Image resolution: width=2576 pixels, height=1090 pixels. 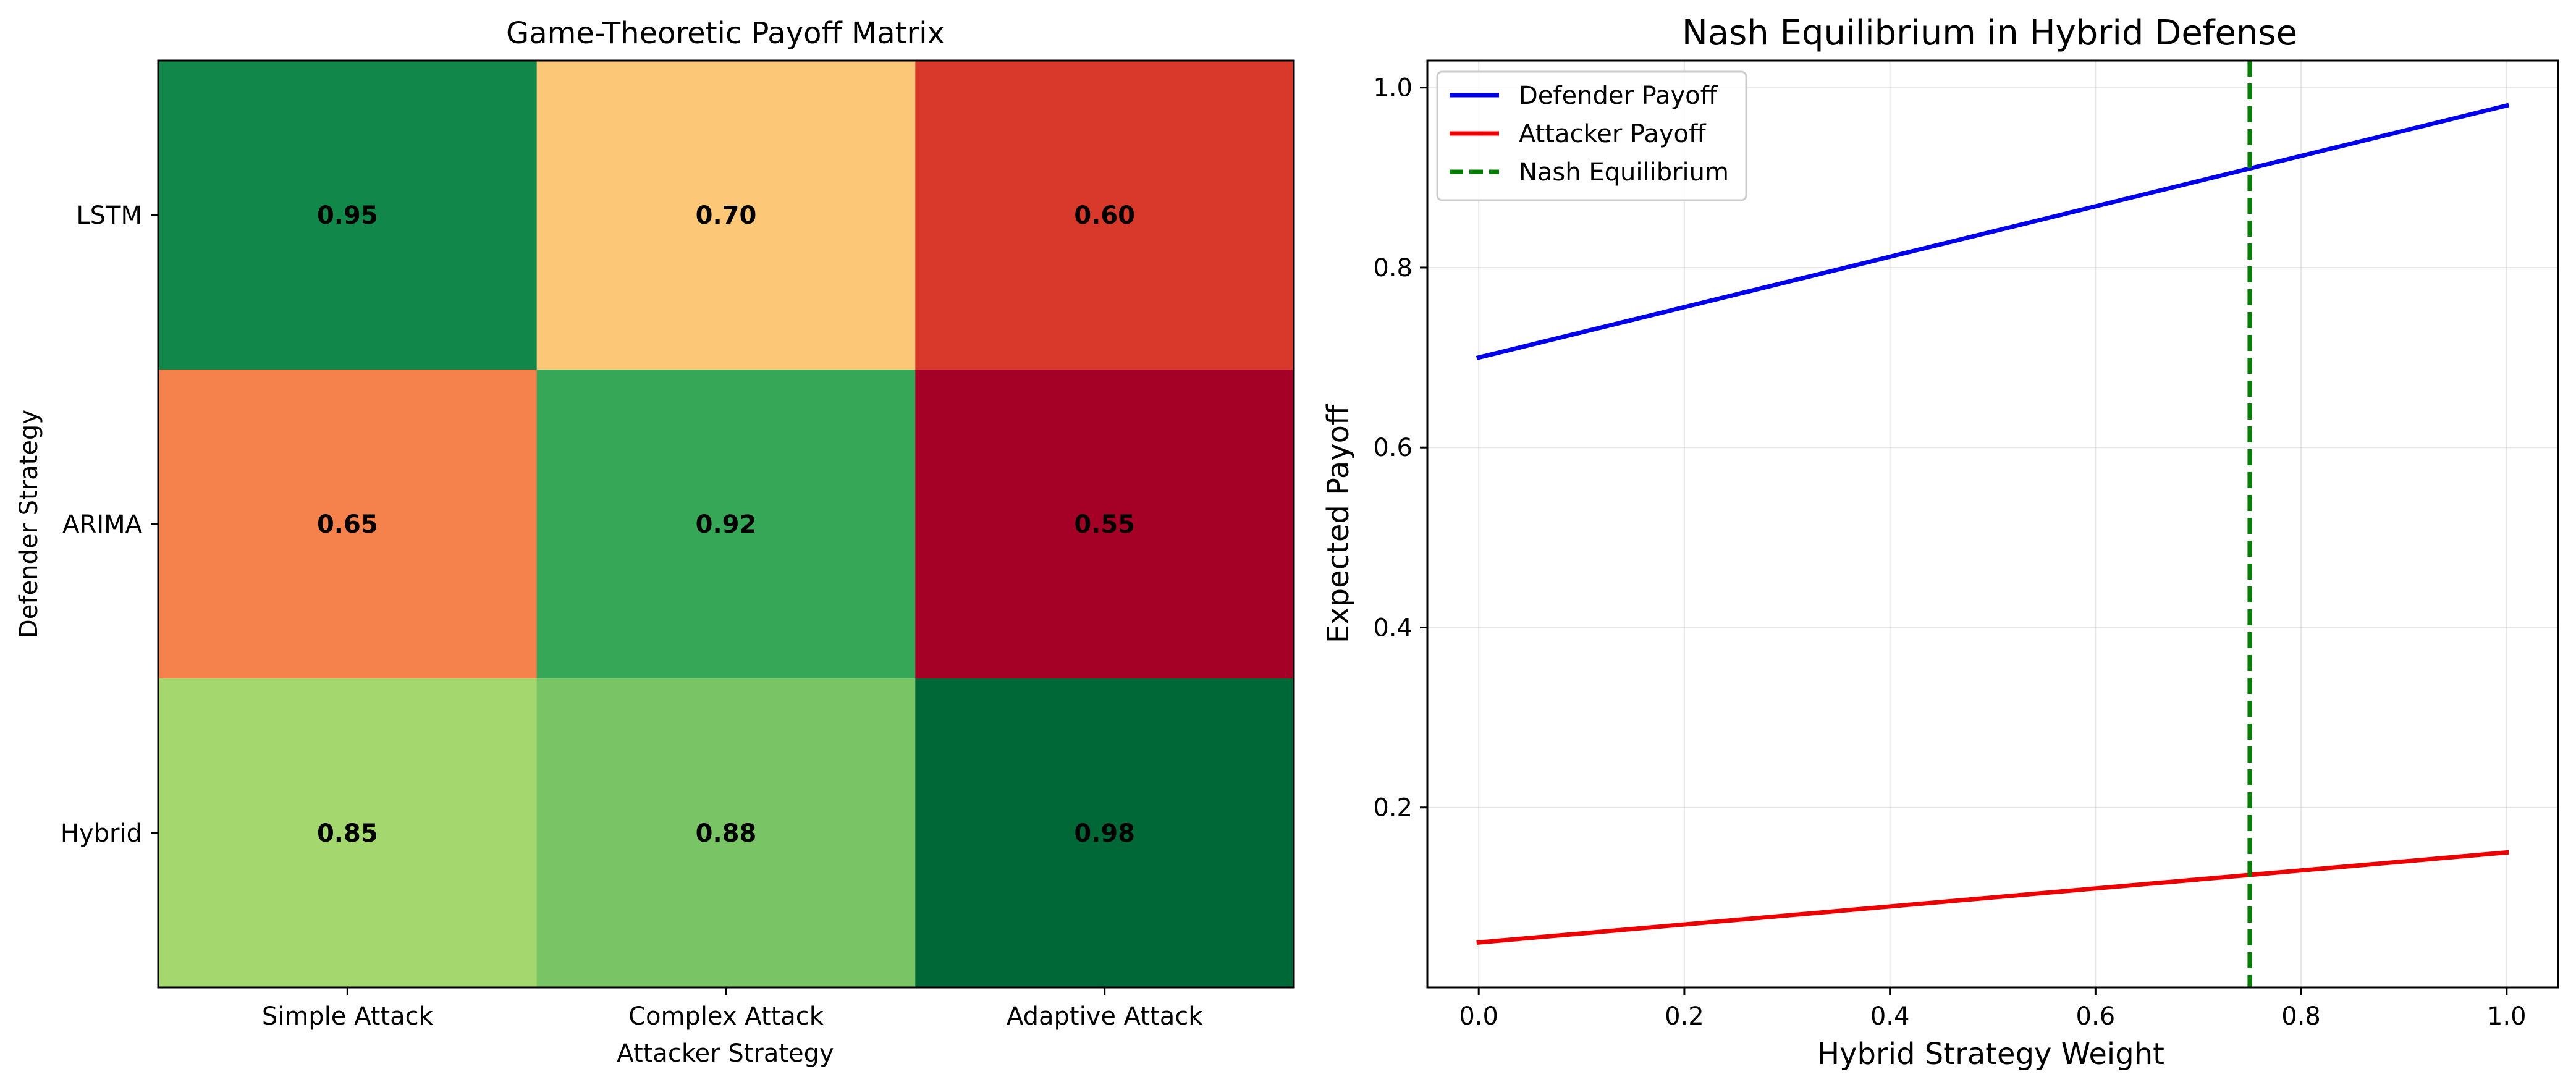 I want to click on line-y-tick-label: 0.6, so click(x=1393, y=448).